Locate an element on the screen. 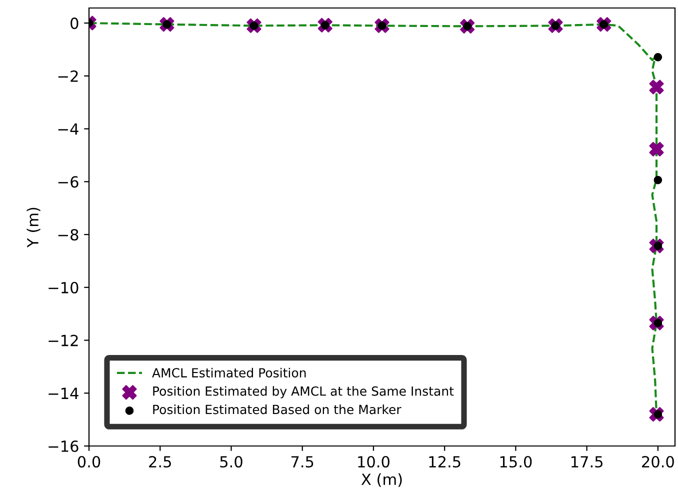  x-tick-label: 2.5 is located at coordinates (160, 462).